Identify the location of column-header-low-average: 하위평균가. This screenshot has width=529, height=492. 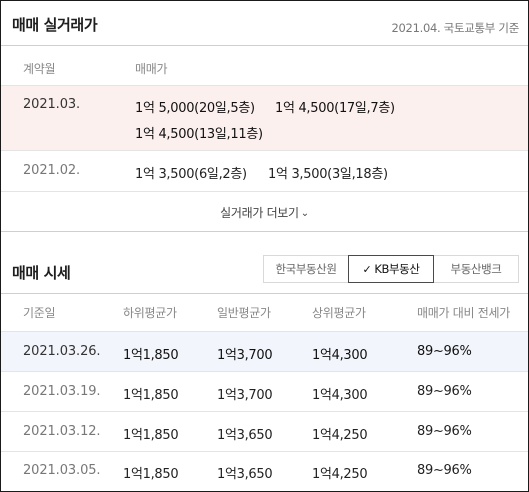
(150, 313).